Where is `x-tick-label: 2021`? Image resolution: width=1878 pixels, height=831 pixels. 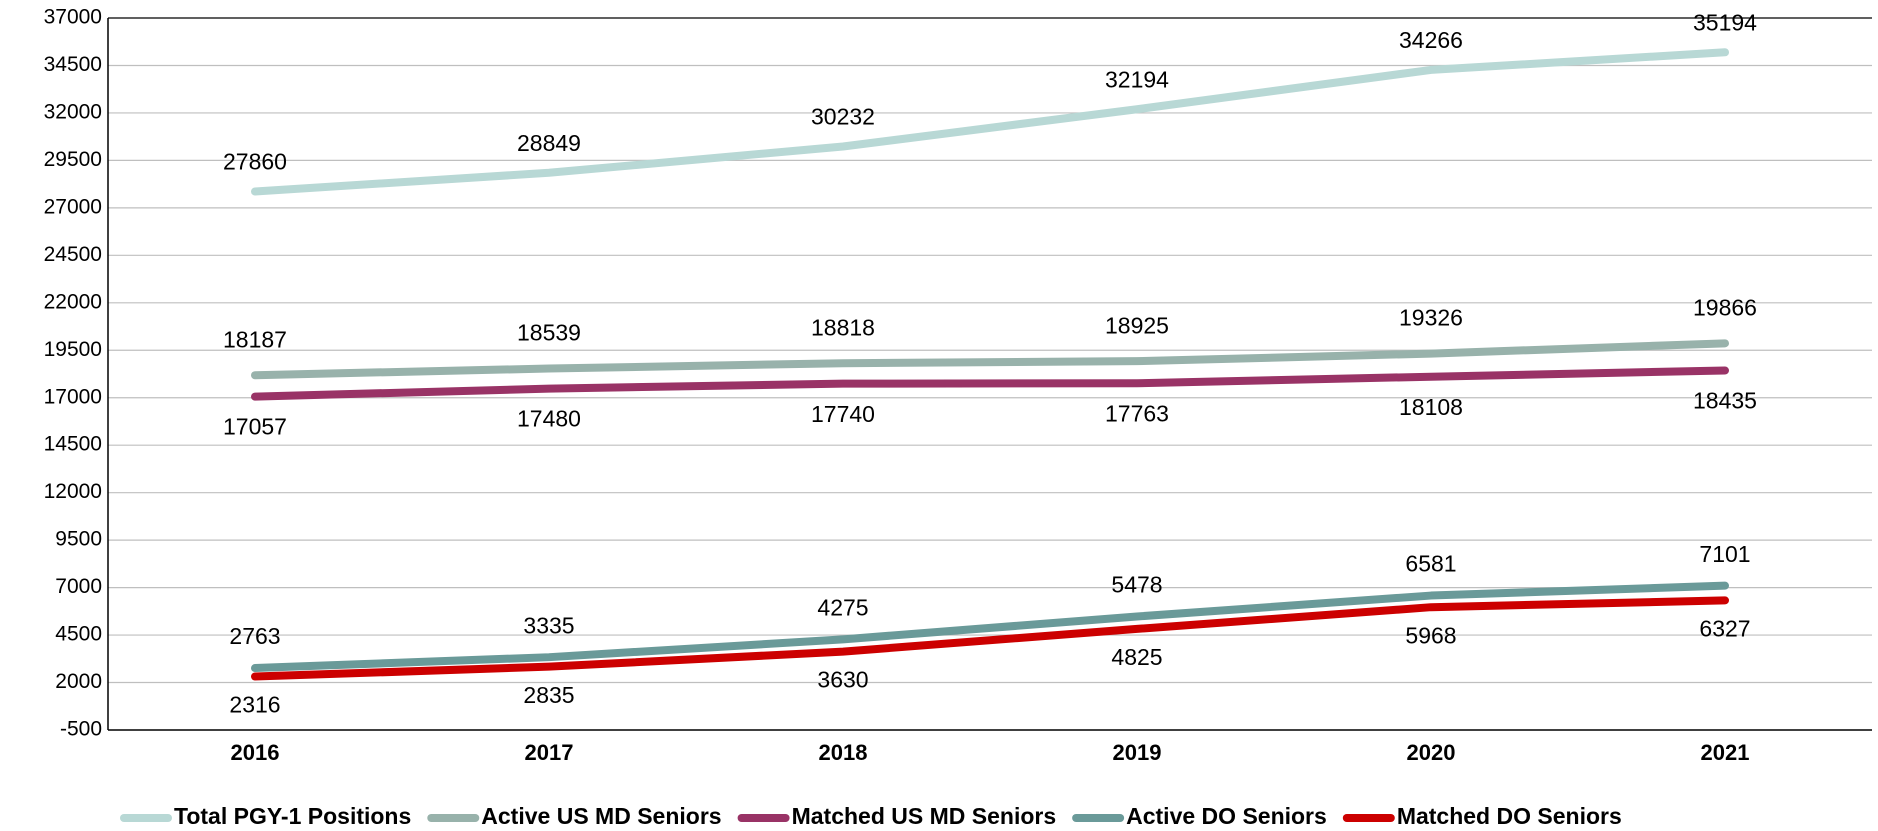
x-tick-label: 2021 is located at coordinates (1725, 752).